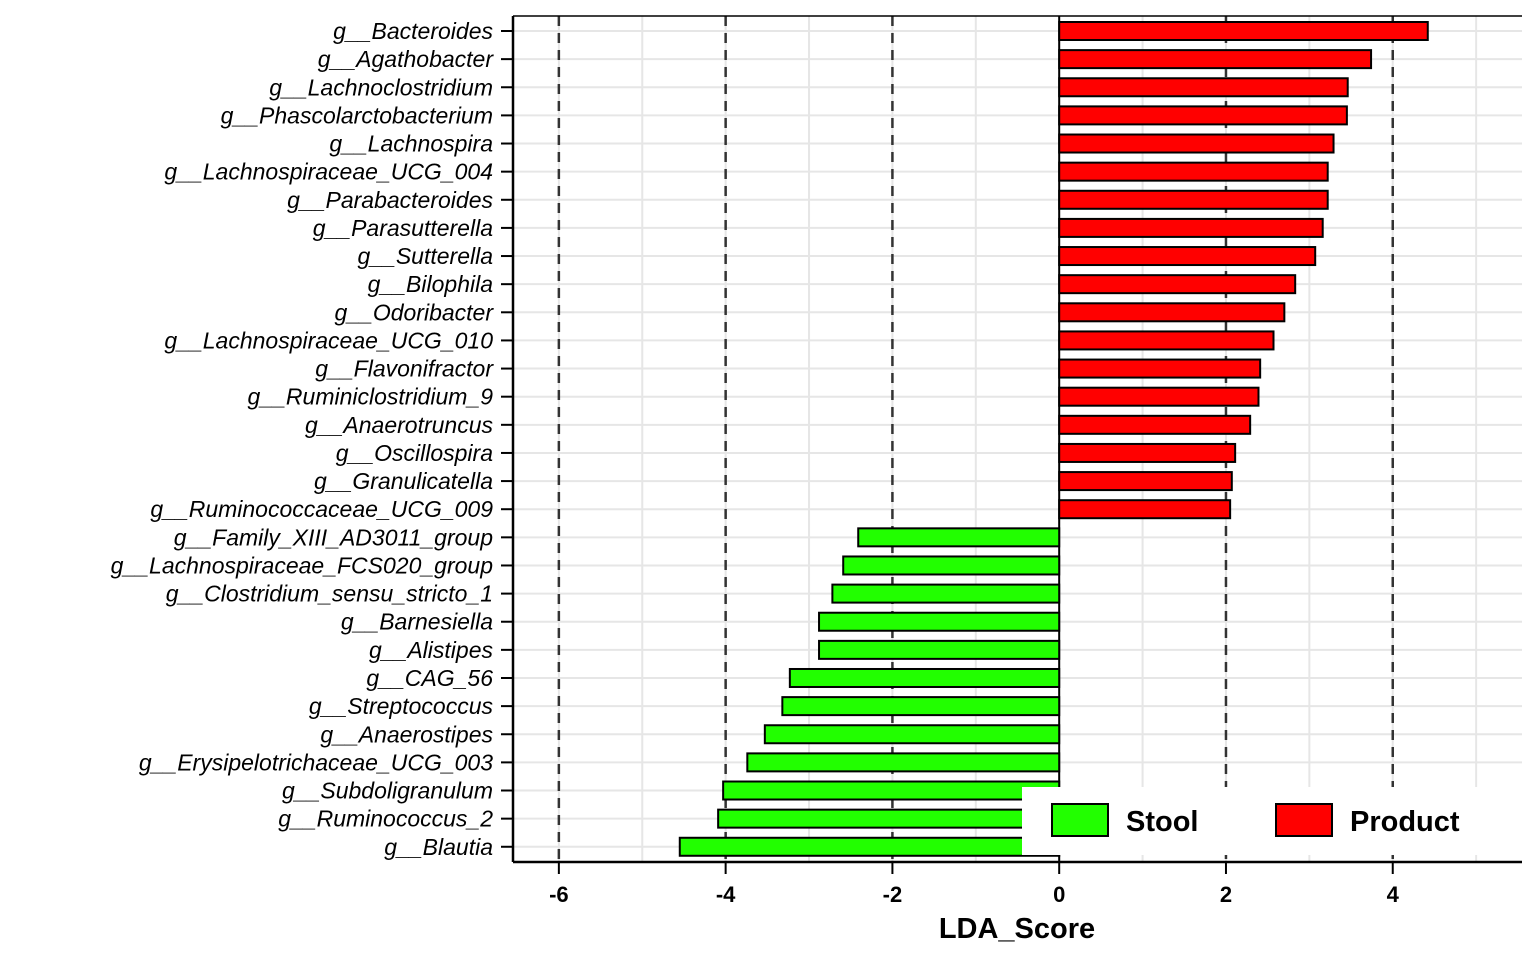  I want to click on category-label: g__Streptococcus, so click(401, 706).